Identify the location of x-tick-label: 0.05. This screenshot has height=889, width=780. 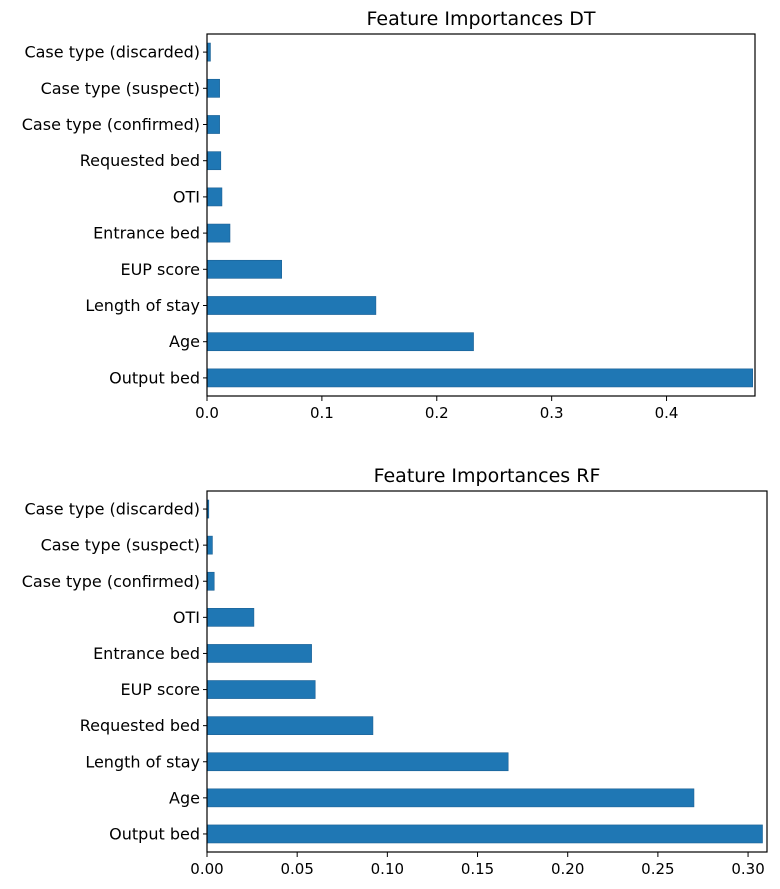
(296, 869).